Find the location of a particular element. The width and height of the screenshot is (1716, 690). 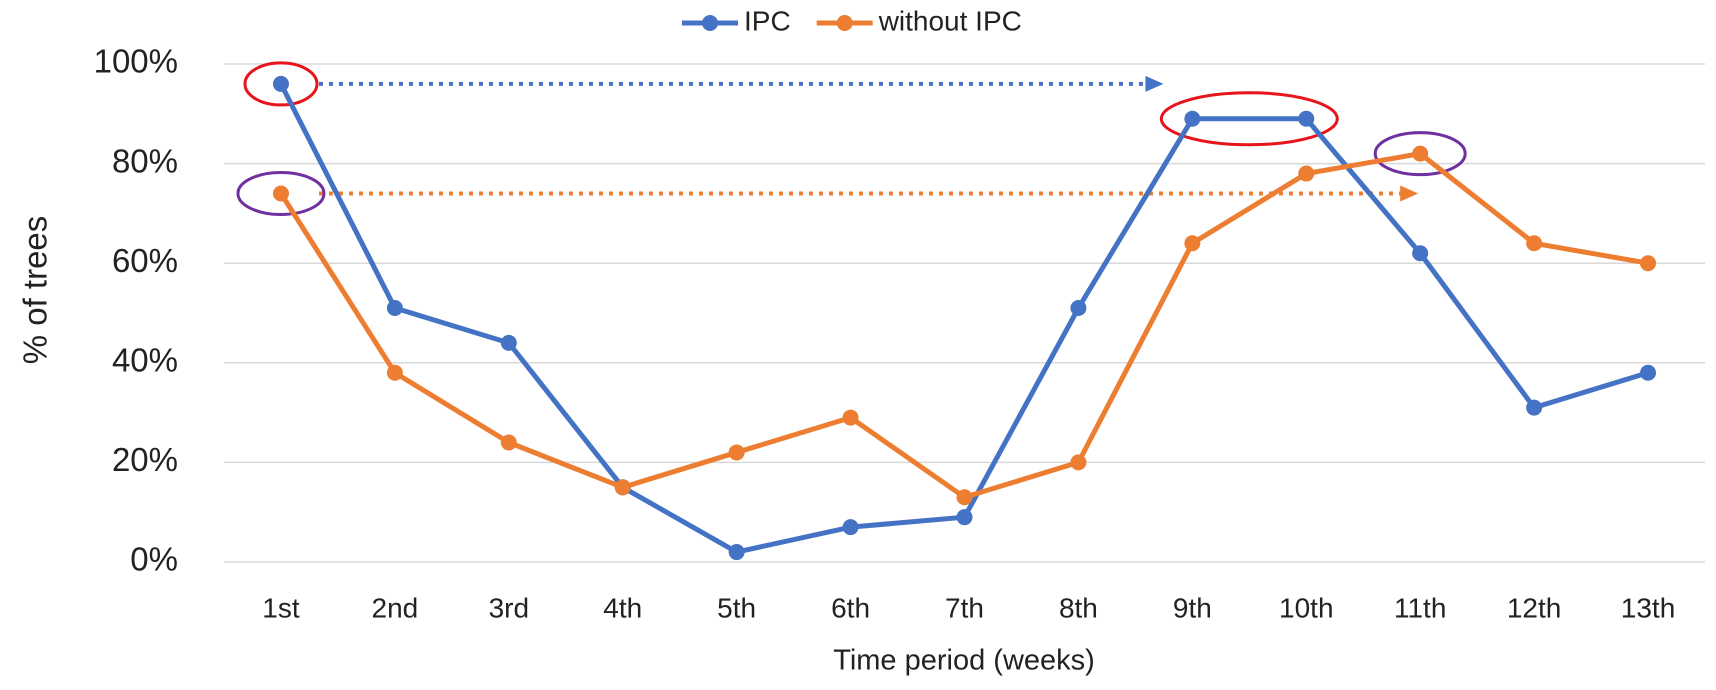

x-tick-label: 12th is located at coordinates (1534, 607).